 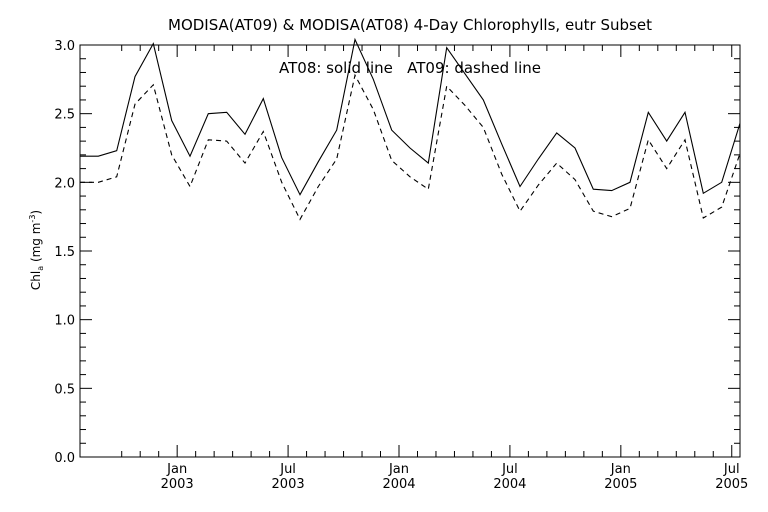 I want to click on y-axis-label-close: ), so click(x=36, y=212).